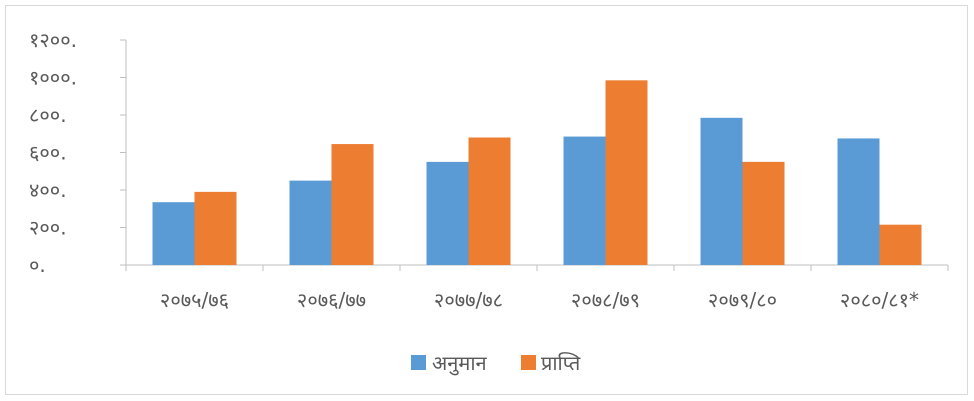  Describe the element at coordinates (48, 228) in the screenshot. I see `y-tick-label: २००.` at that location.